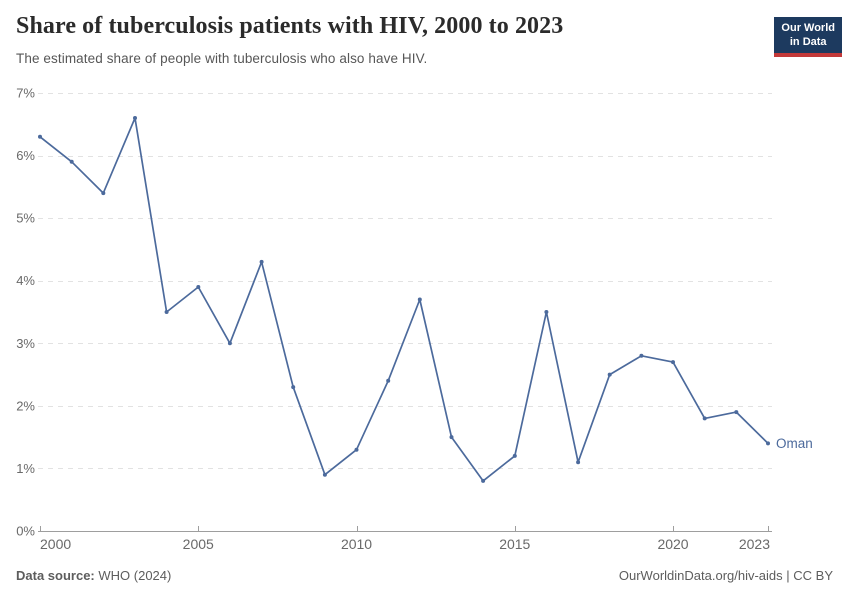 Image resolution: width=850 pixels, height=600 pixels. Describe the element at coordinates (356, 544) in the screenshot. I see `x-axis-label: 2010` at that location.